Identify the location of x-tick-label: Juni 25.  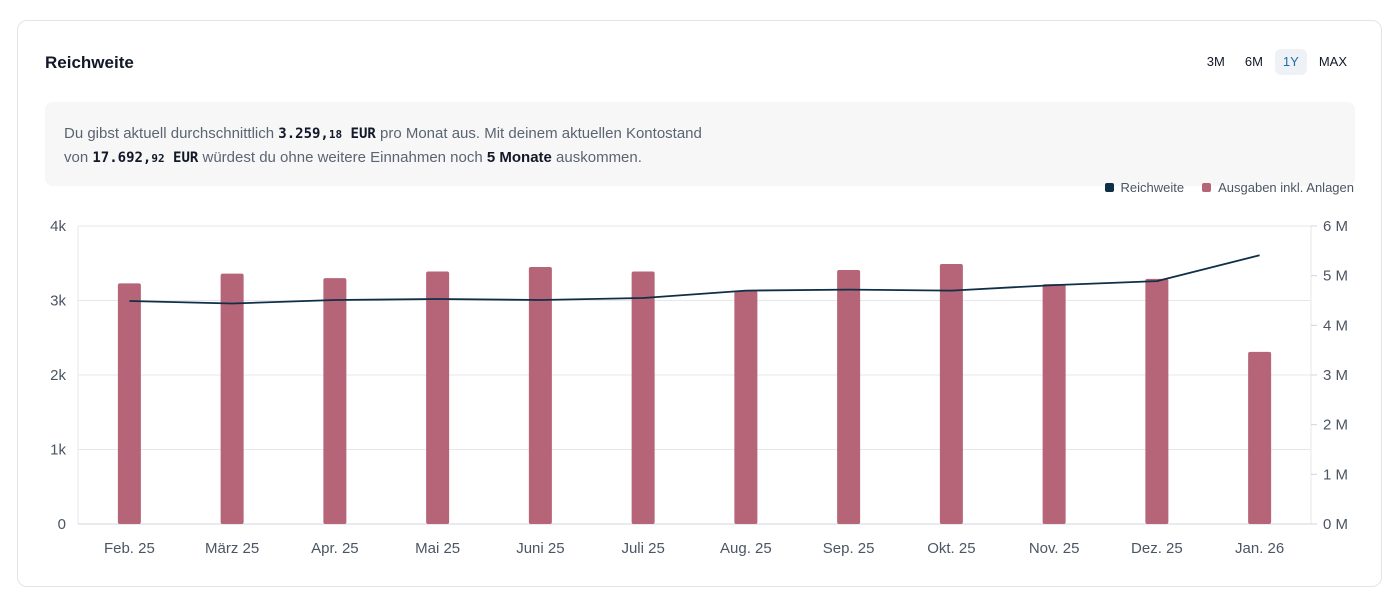
(540, 548).